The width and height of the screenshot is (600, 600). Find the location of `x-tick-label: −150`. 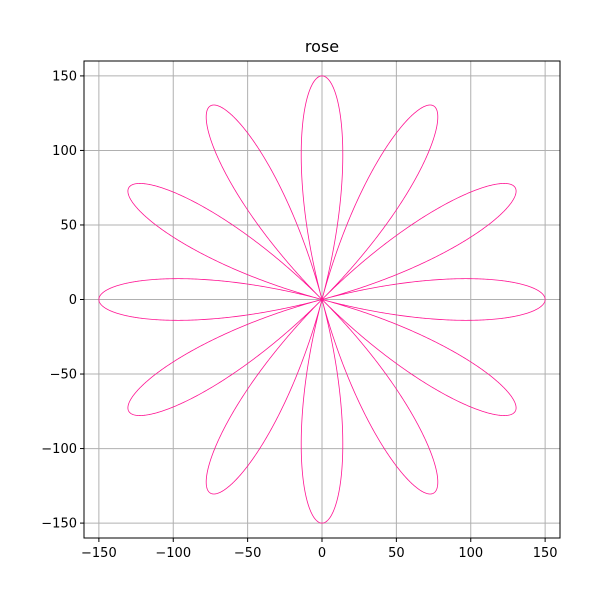

x-tick-label: −150 is located at coordinates (99, 553).